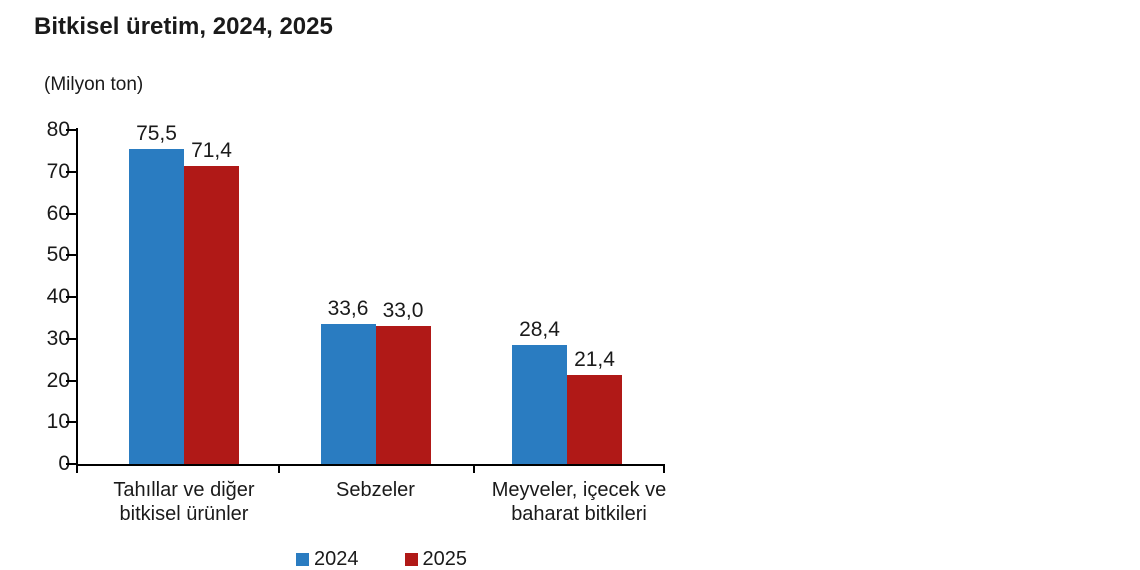  What do you see at coordinates (336, 559) in the screenshot?
I see `legend-label-2024: 2024` at bounding box center [336, 559].